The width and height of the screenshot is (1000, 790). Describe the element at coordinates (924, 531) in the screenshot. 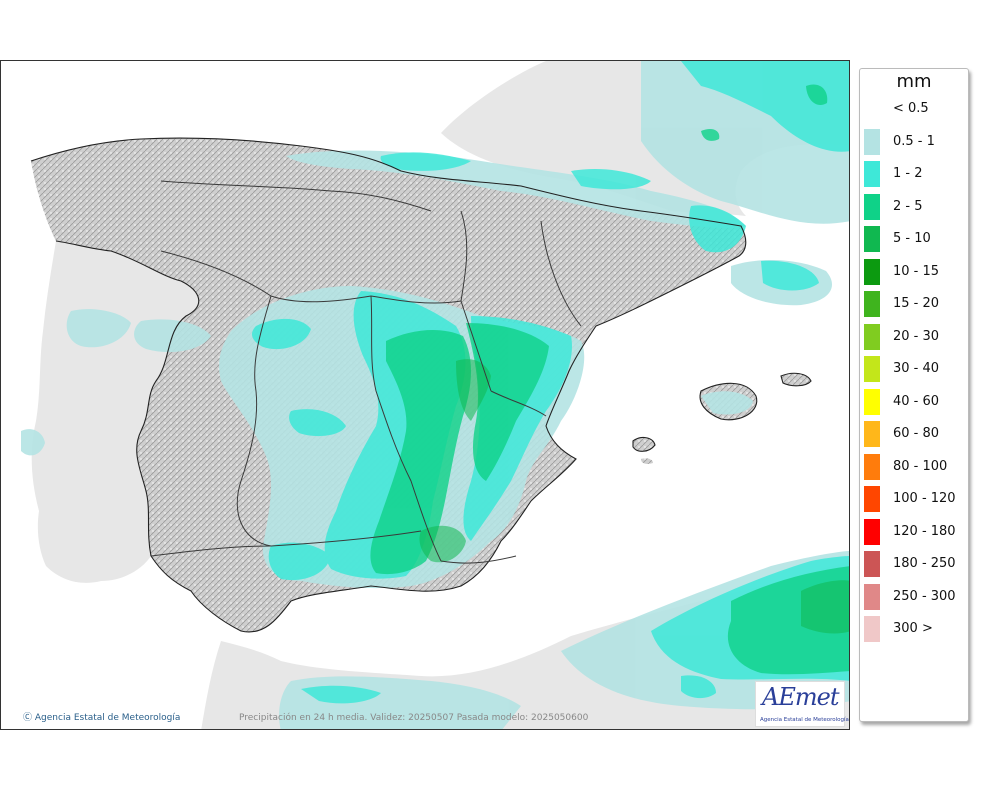

I see `legend-label: 120 - 180` at that location.